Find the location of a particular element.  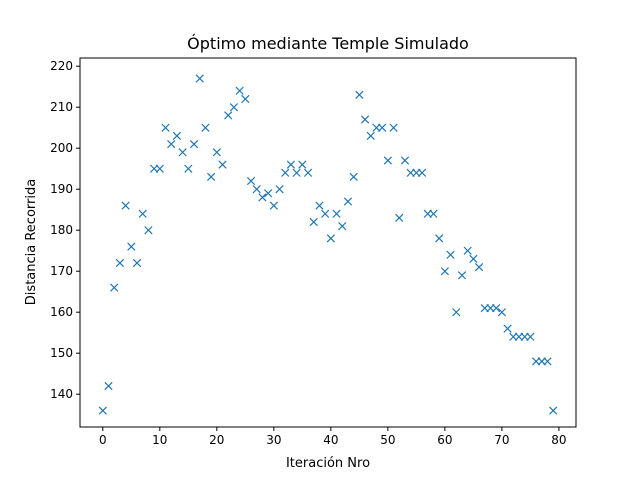

x-tick-label: 10 is located at coordinates (159, 440).